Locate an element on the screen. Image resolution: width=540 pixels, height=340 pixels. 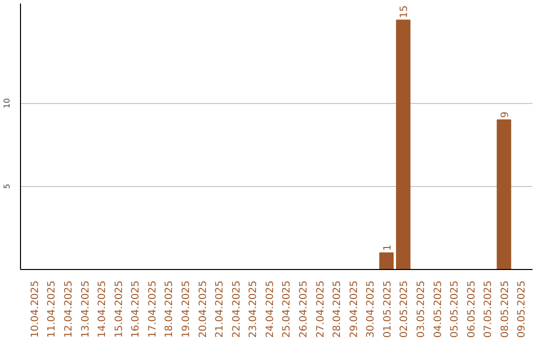
x-tick-label: 23.04.2025 is located at coordinates (254, 309).